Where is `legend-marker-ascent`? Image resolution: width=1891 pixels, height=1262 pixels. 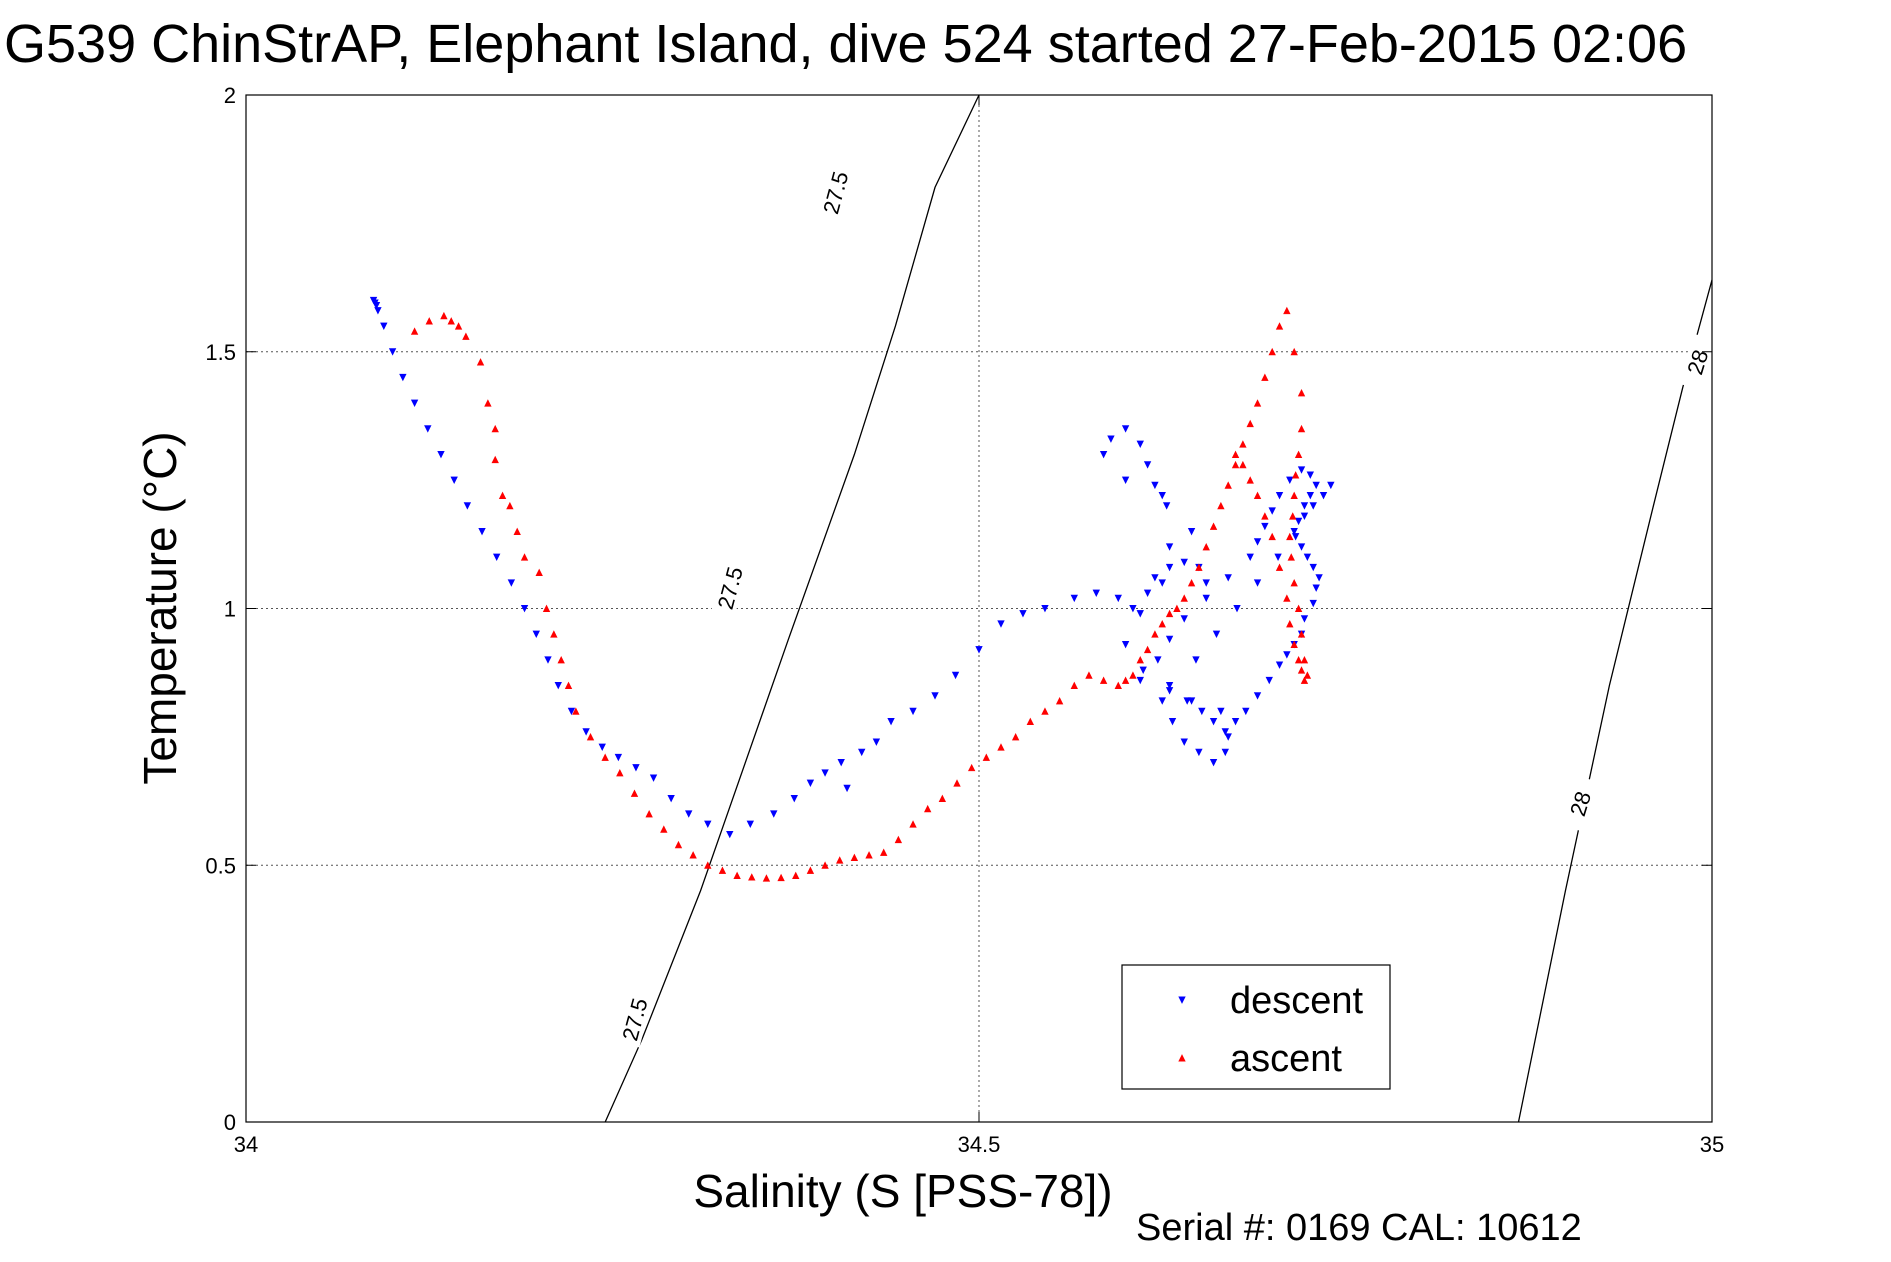 legend-marker-ascent is located at coordinates (1182, 1058).